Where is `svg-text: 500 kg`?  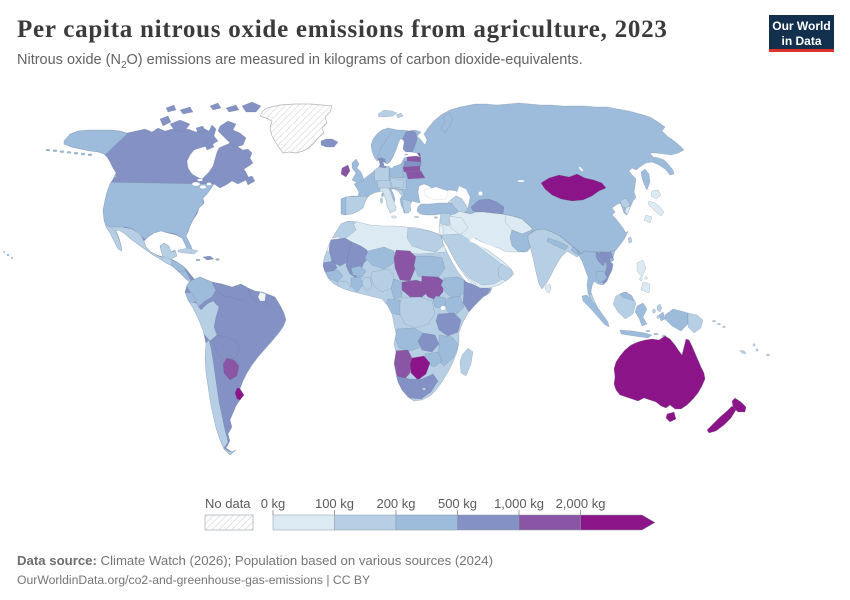 svg-text: 500 kg is located at coordinates (457, 503).